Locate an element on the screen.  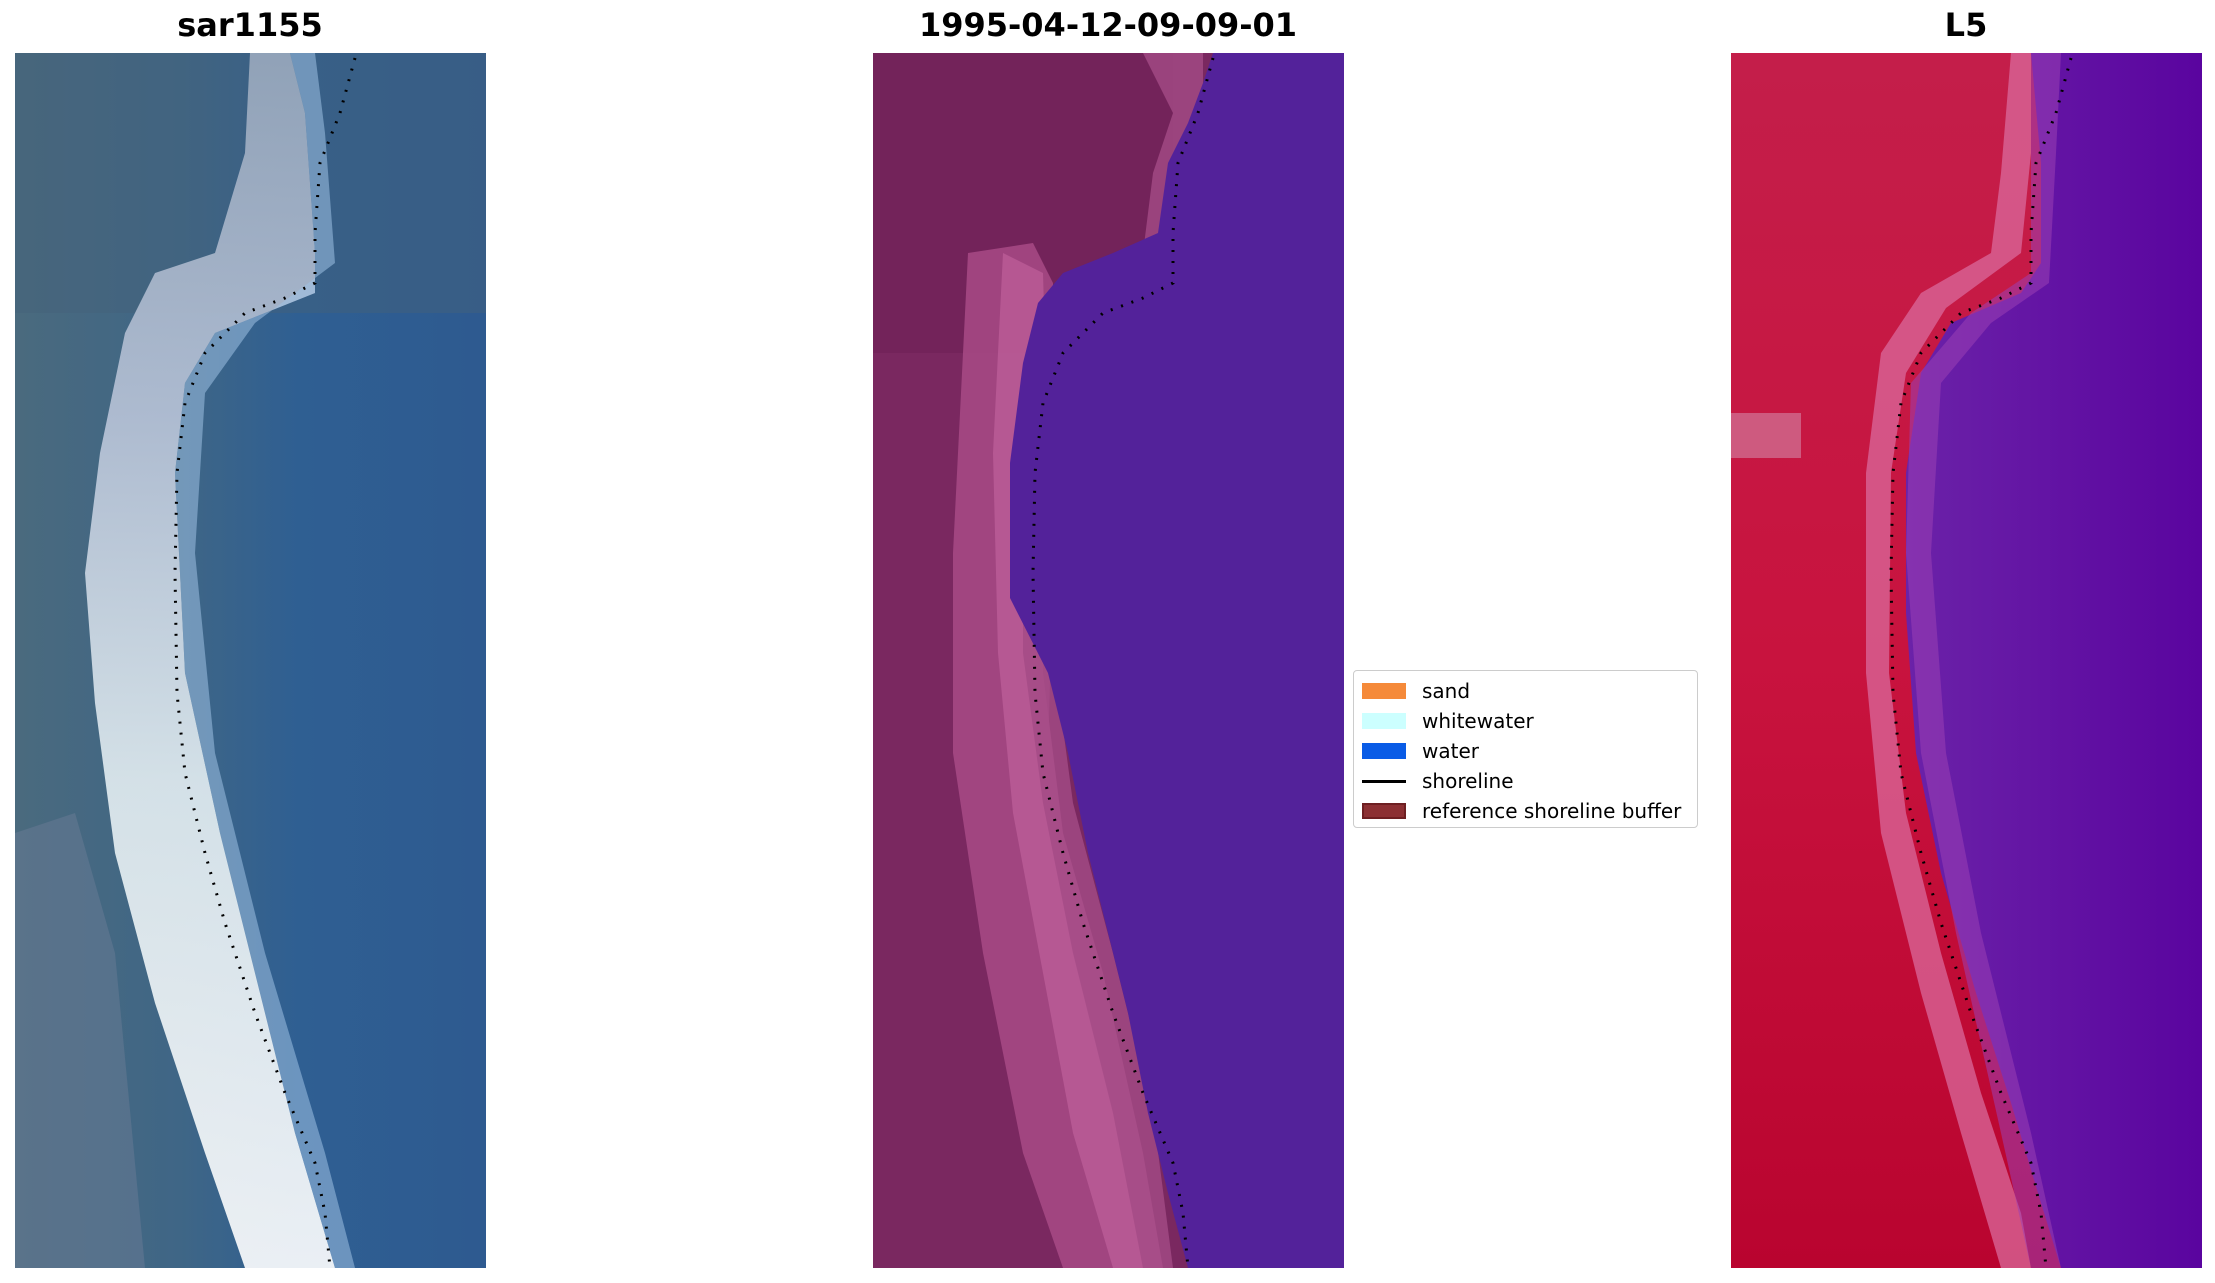
legend-item-sand: sand is located at coordinates (1525, 691).